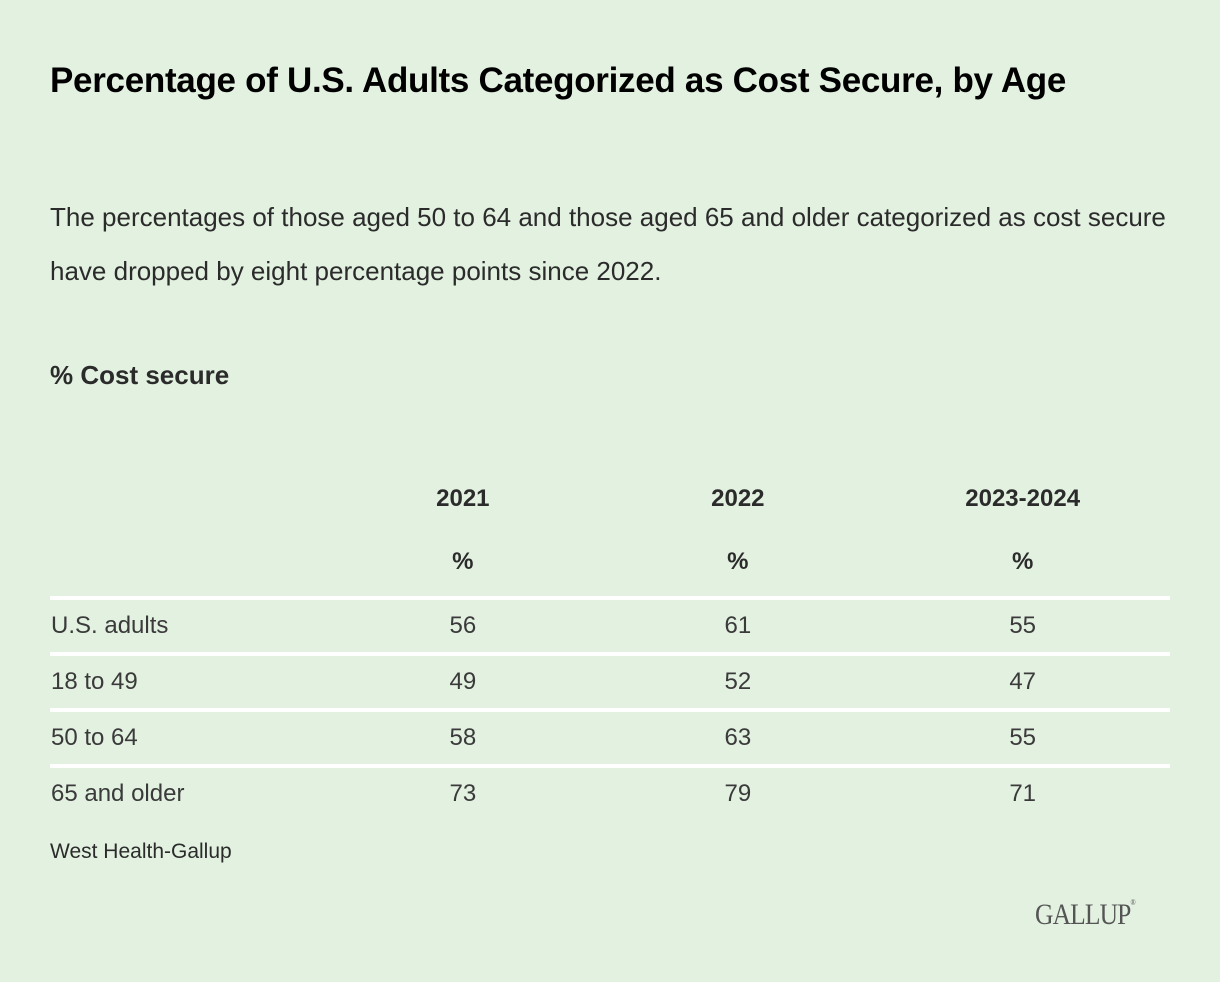  What do you see at coordinates (610, 499) in the screenshot?
I see `header-row: 2021 2022 2023-2024` at bounding box center [610, 499].